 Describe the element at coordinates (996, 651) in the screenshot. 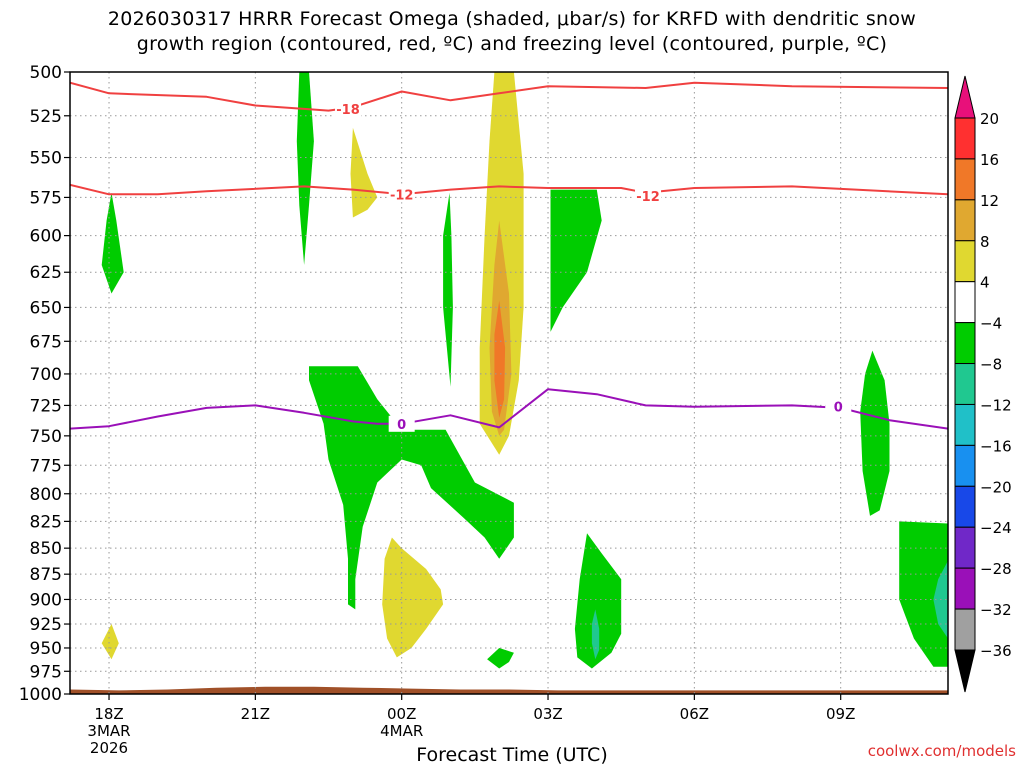

I see `colorbar-label: −36` at that location.